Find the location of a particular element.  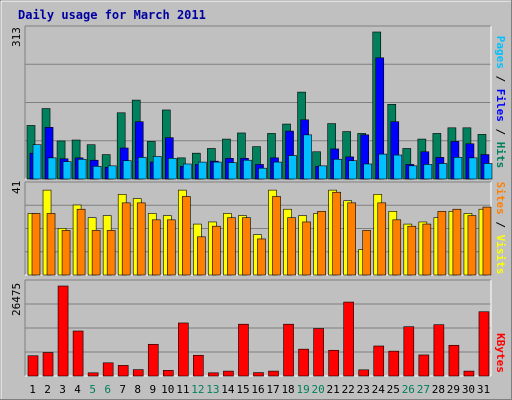

day-label: 22 is located at coordinates (348, 389).